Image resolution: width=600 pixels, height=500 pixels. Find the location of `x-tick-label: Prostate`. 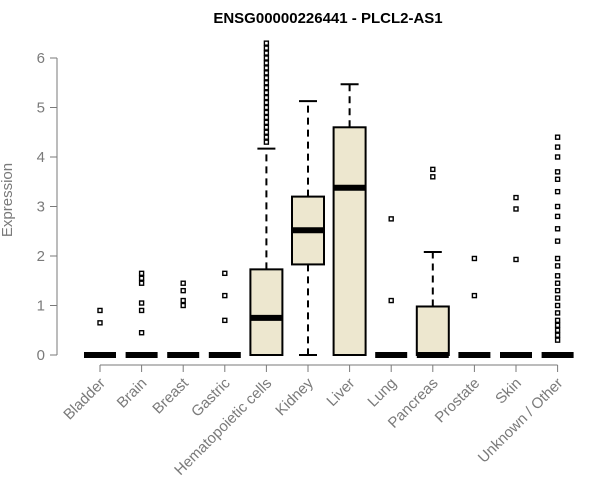

x-tick-label: Prostate is located at coordinates (458, 401).